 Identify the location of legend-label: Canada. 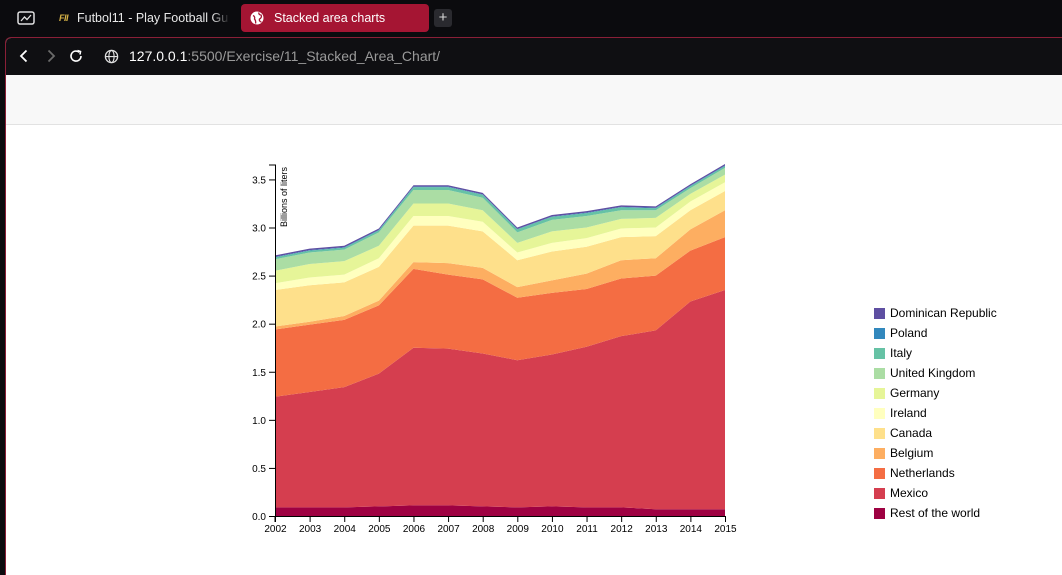
(911, 433).